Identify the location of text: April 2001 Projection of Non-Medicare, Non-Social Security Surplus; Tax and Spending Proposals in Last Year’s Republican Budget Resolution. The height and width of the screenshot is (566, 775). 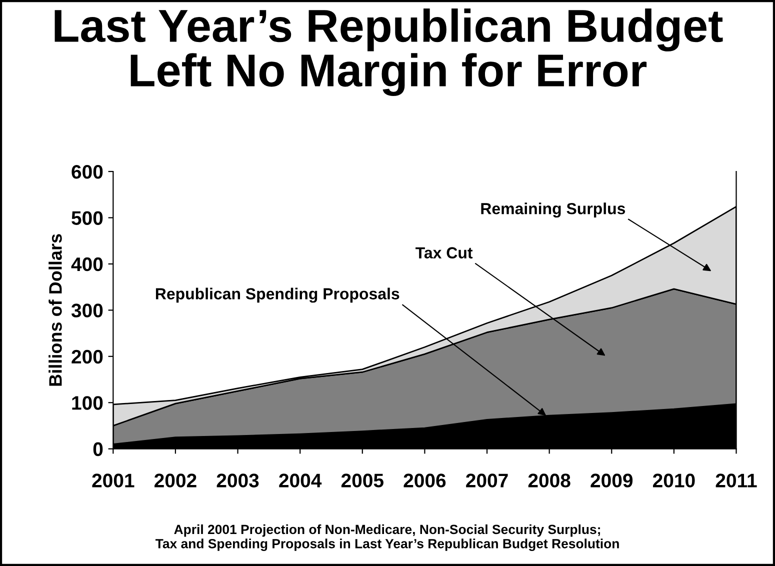
(387, 537).